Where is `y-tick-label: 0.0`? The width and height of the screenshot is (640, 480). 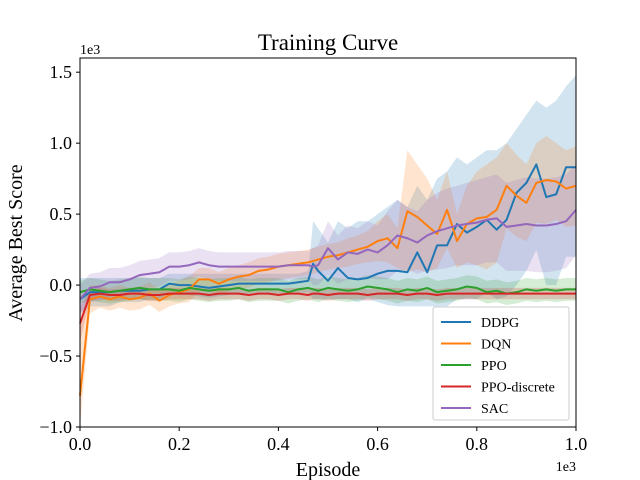 y-tick-label: 0.0 is located at coordinates (61, 285).